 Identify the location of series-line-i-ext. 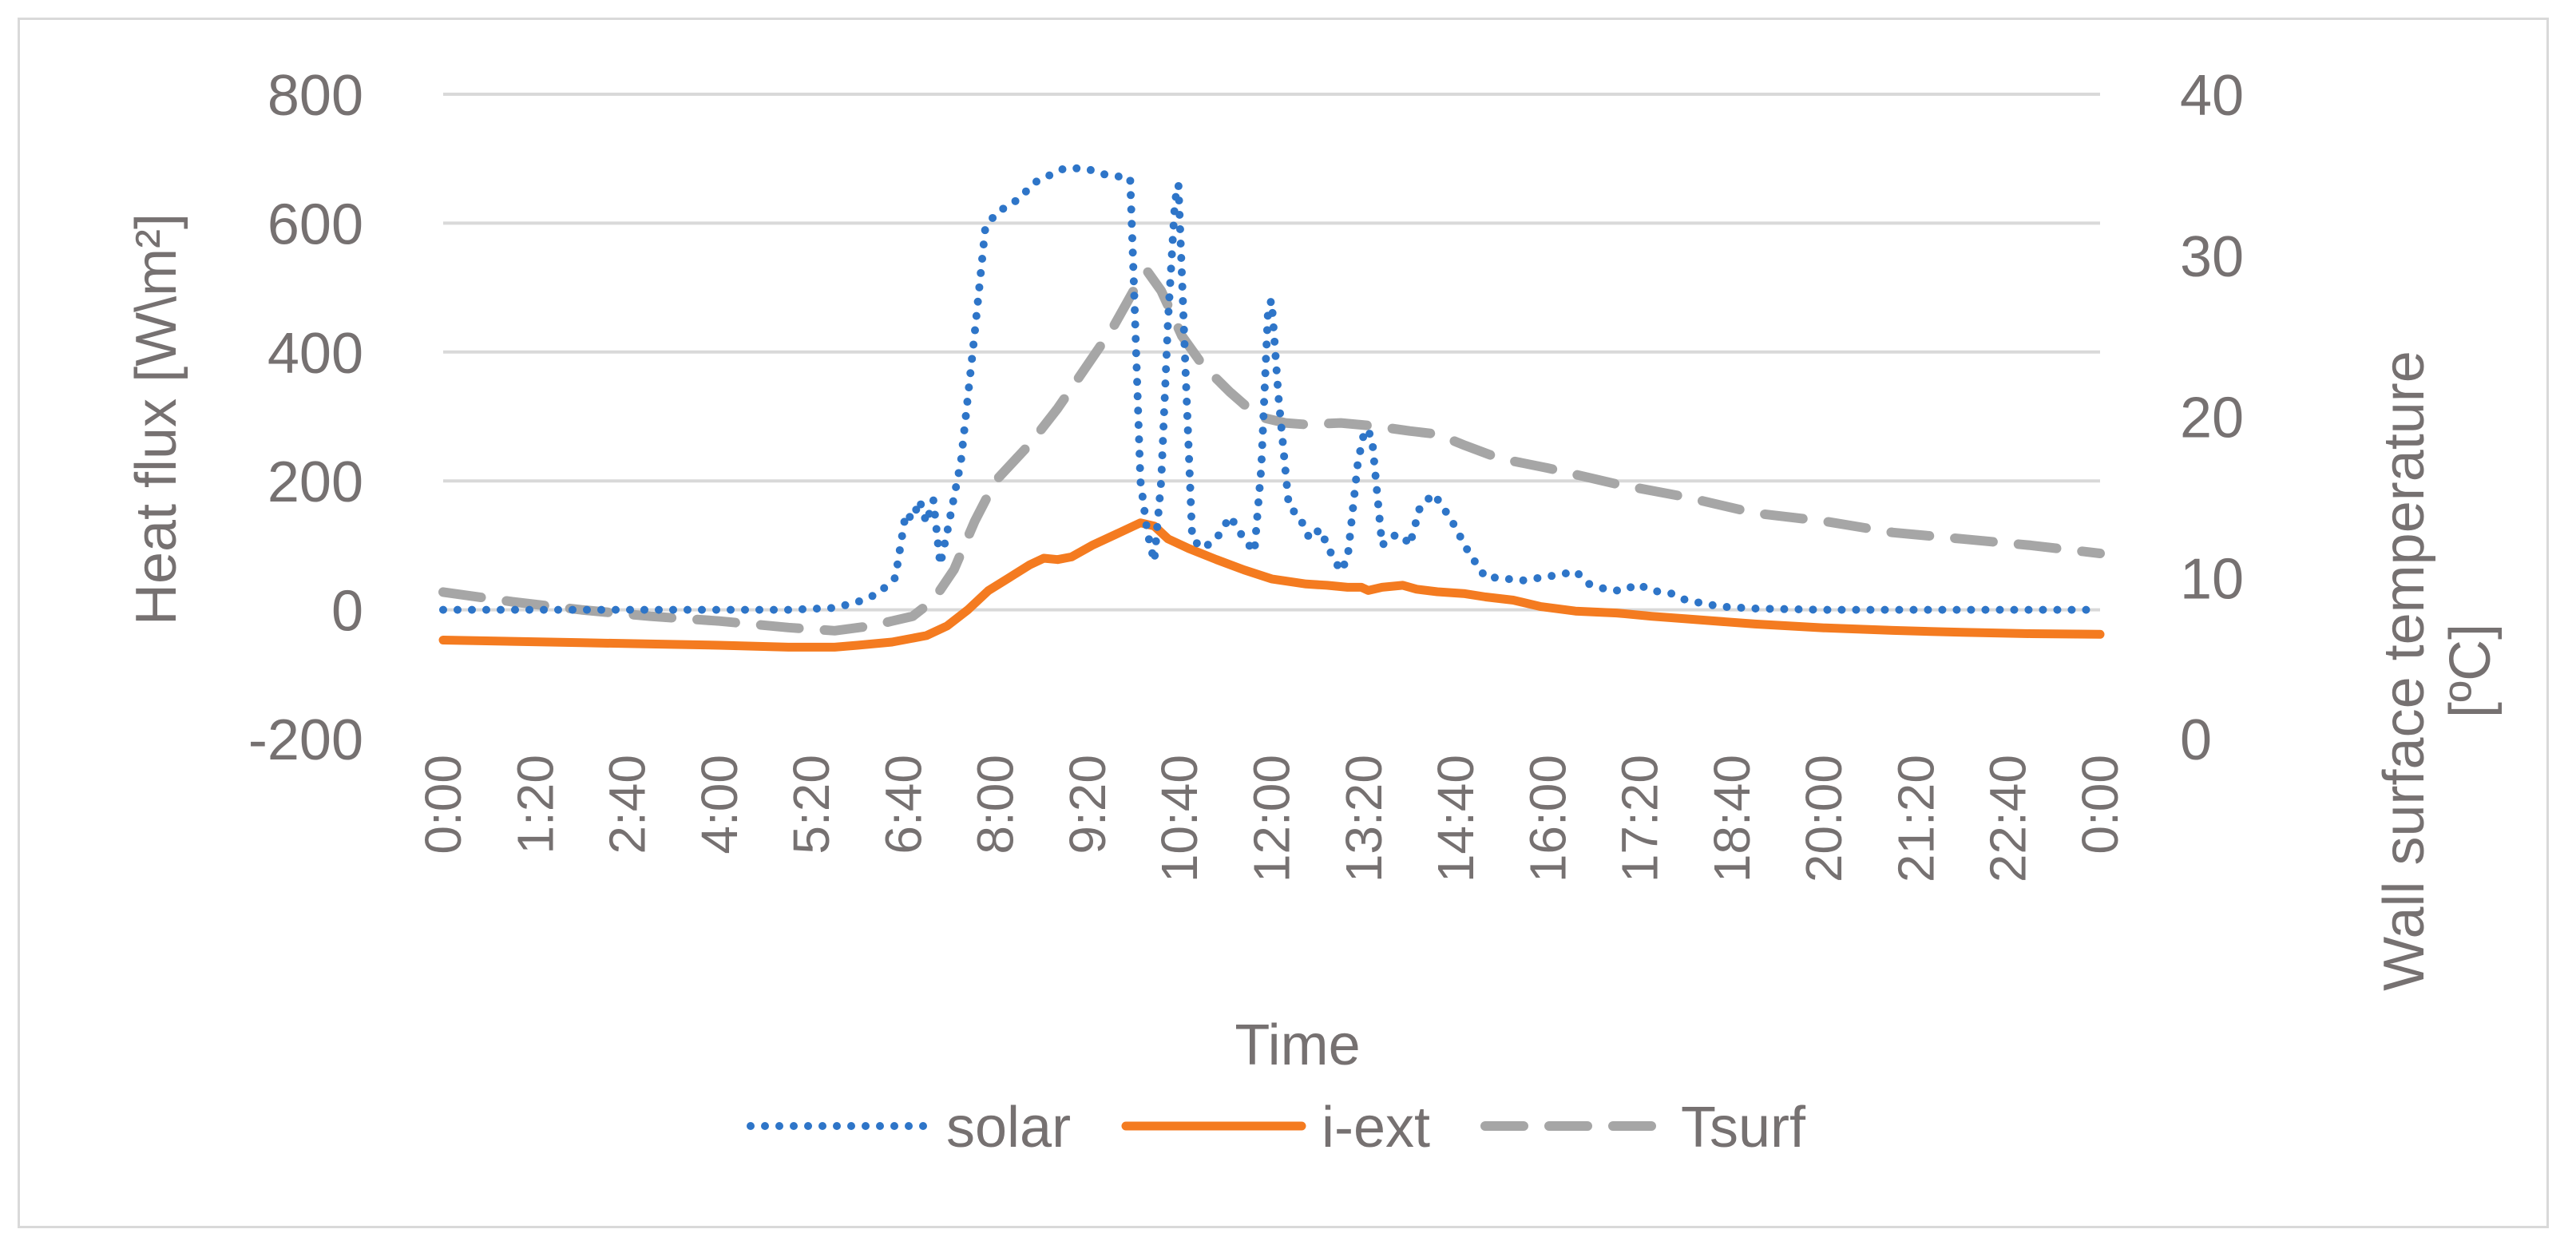
(1271, 585).